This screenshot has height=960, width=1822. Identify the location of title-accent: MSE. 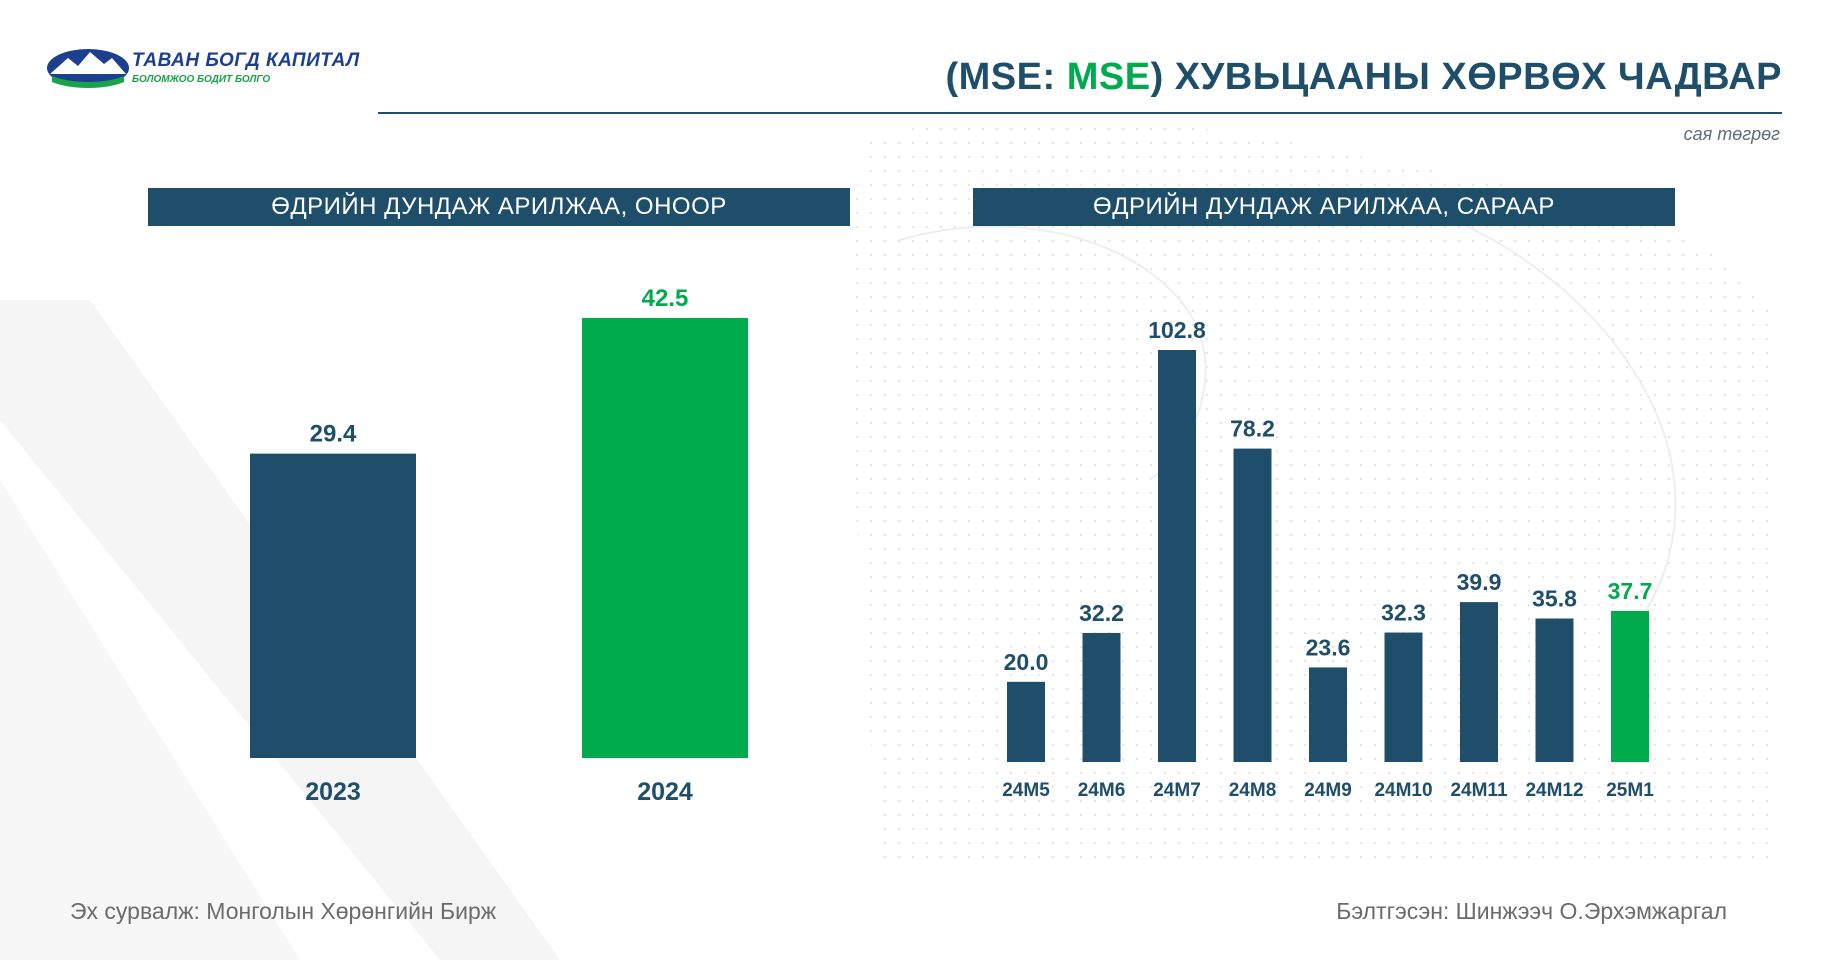
(1108, 77).